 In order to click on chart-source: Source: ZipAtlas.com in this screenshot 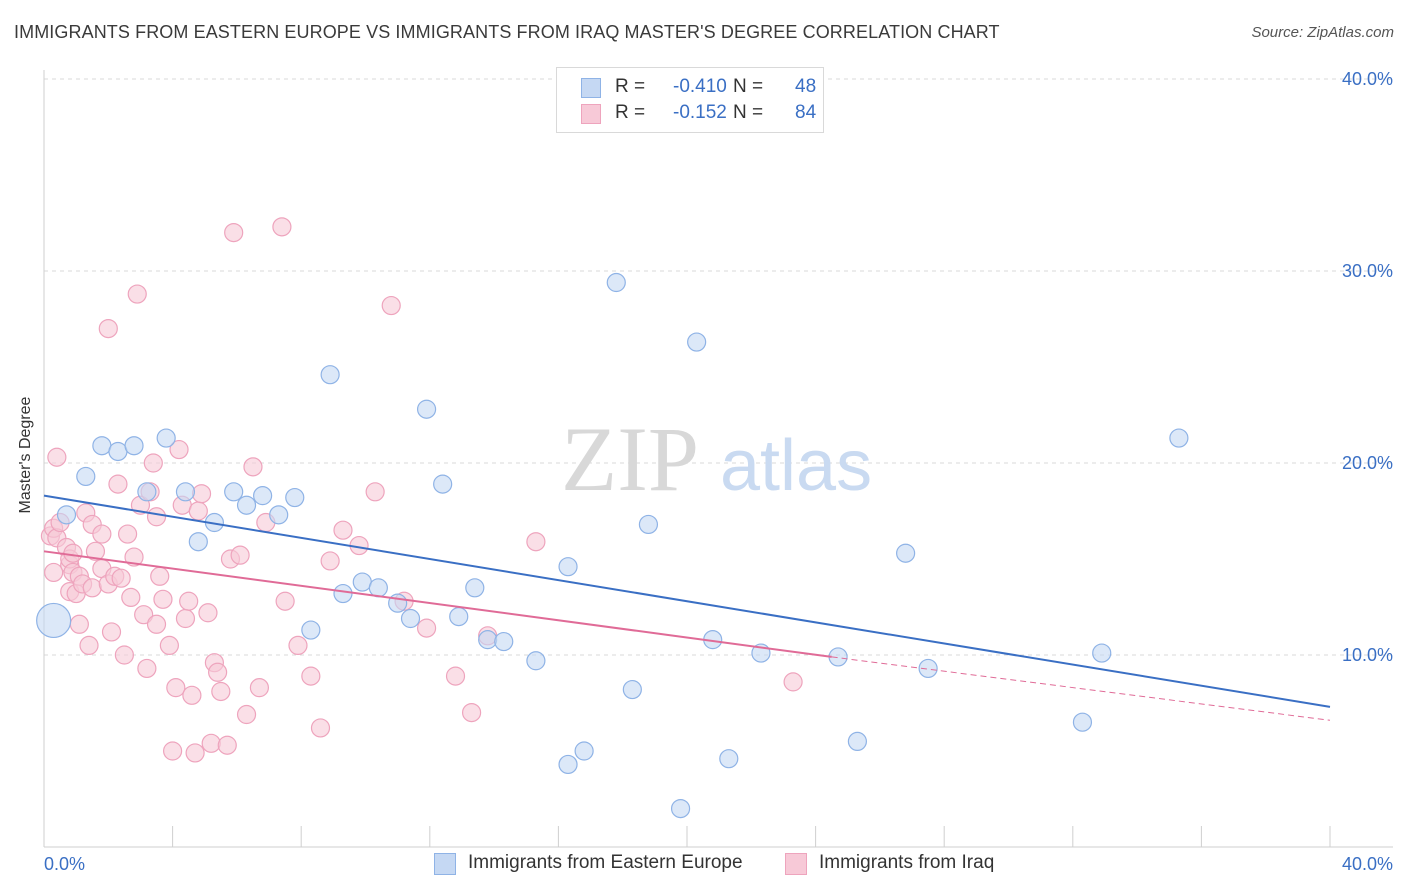, I will do `click(1322, 32)`.